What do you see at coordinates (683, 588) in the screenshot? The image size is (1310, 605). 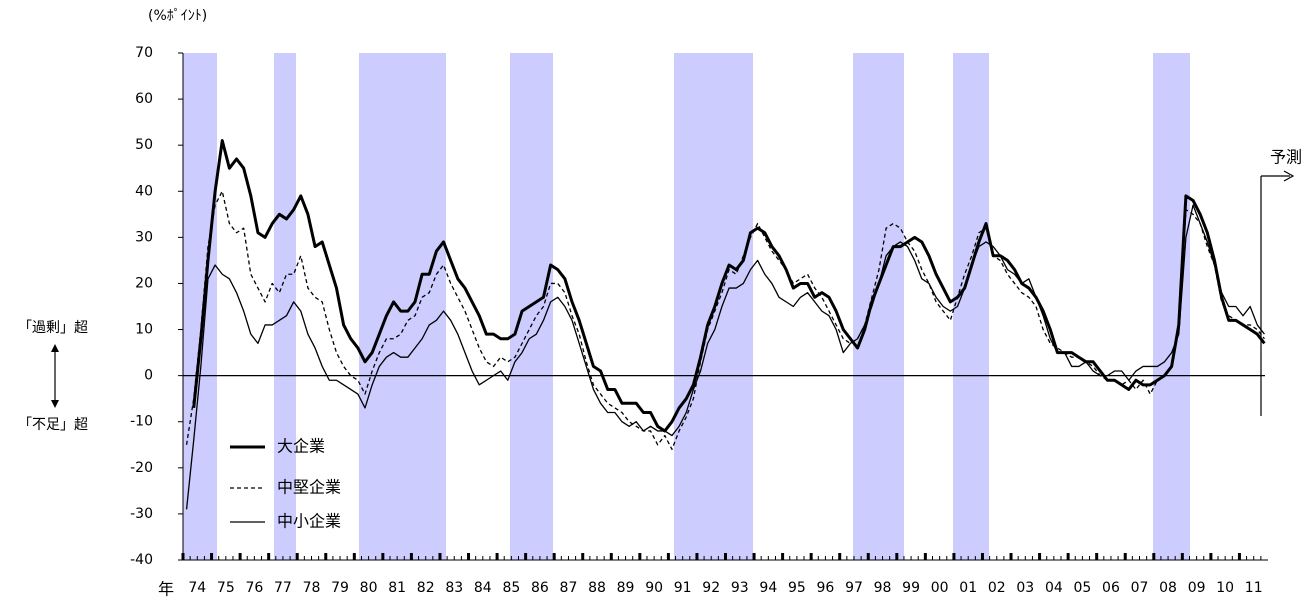 I see `x-tick-label: 91` at bounding box center [683, 588].